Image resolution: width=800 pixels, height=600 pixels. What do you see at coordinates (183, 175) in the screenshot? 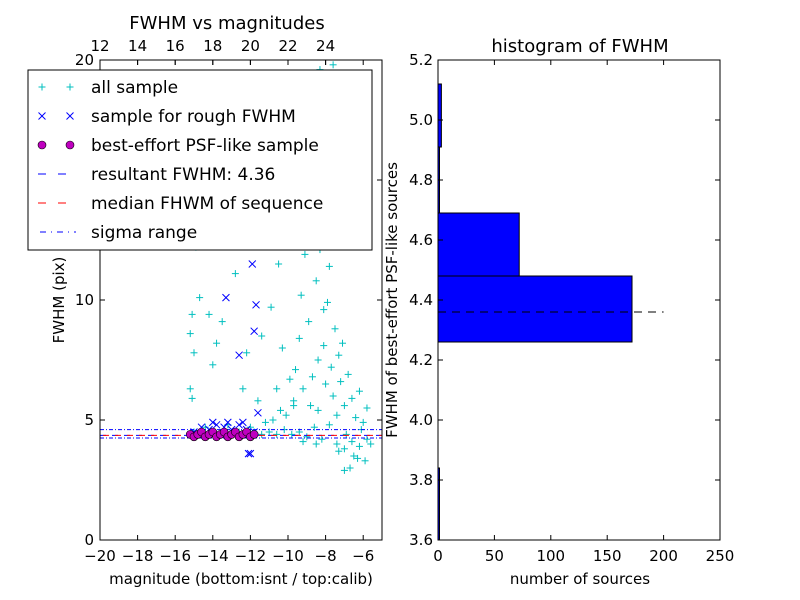
I see `legend-label: resultant FWHM: 4.36` at bounding box center [183, 175].